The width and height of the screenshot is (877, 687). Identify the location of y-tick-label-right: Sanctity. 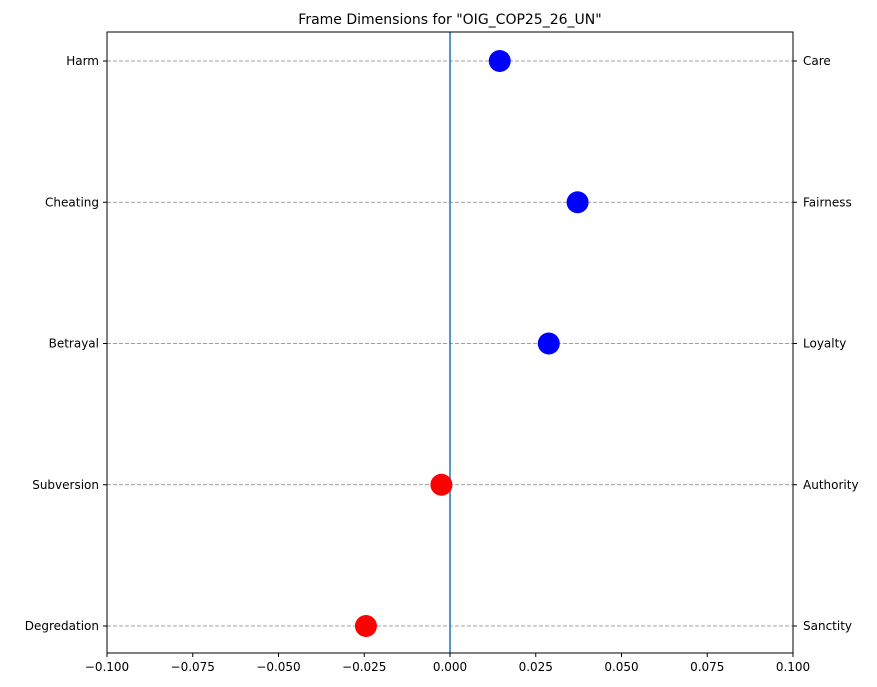
(827, 626).